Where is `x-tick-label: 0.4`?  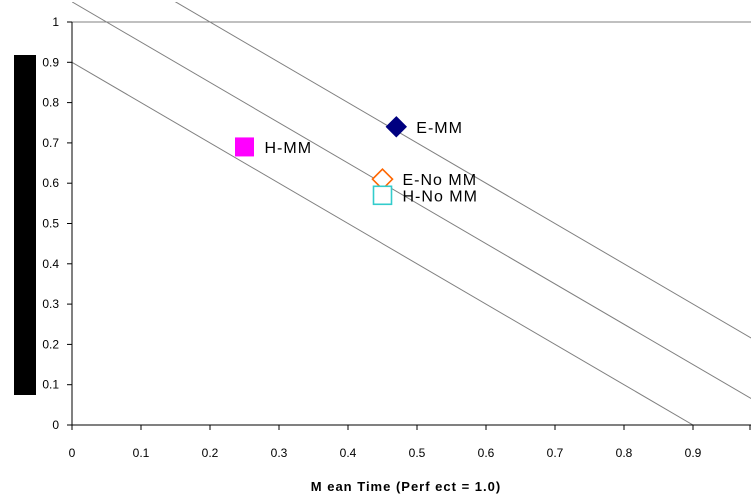
x-tick-label: 0.4 is located at coordinates (348, 453).